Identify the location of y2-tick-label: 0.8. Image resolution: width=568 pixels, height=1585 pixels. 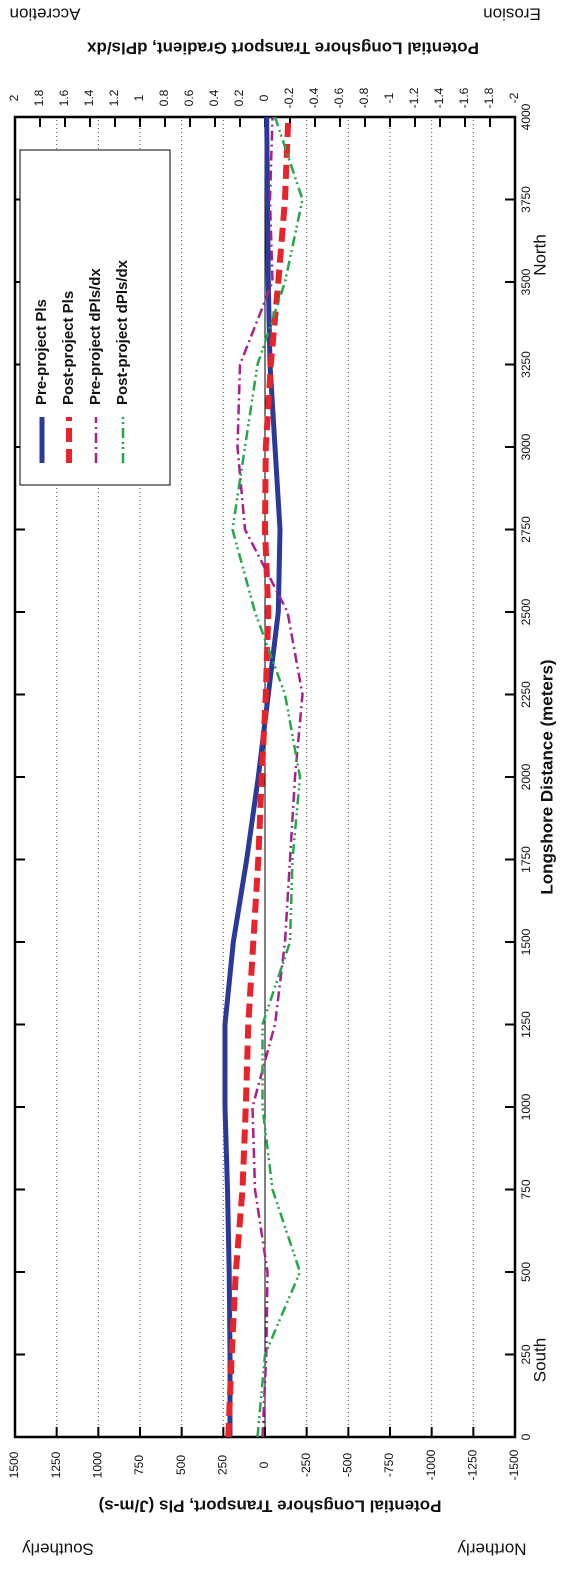
(164, 97).